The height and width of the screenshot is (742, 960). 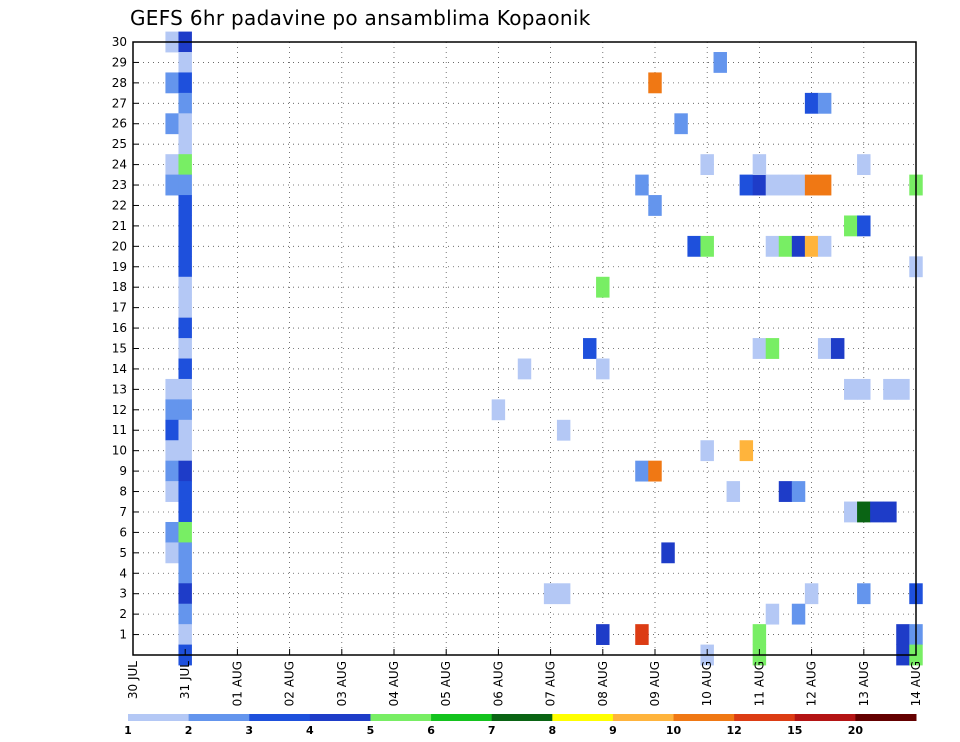 I want to click on y-tick-label: 2, so click(x=123, y=614).